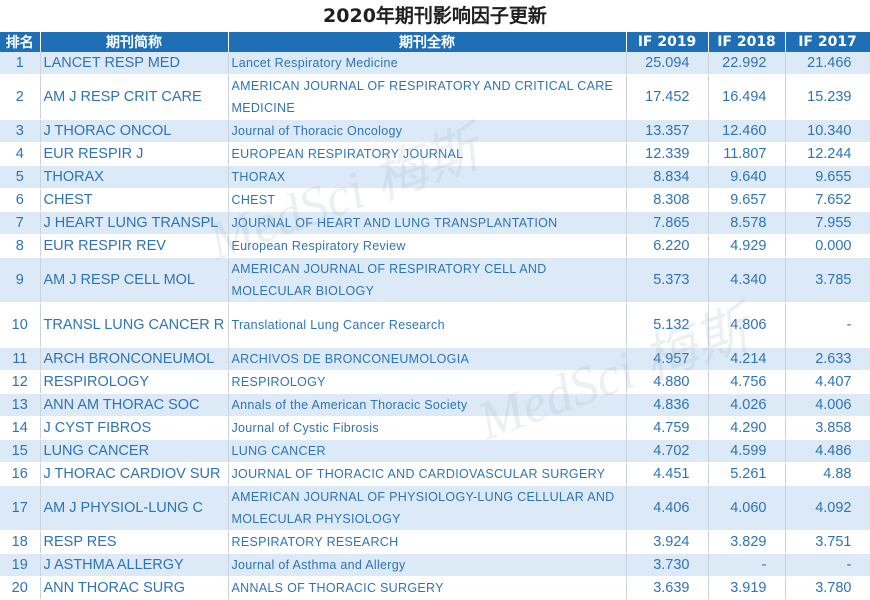 The width and height of the screenshot is (870, 600). What do you see at coordinates (20, 131) in the screenshot?
I see `rank-cell: 3` at bounding box center [20, 131].